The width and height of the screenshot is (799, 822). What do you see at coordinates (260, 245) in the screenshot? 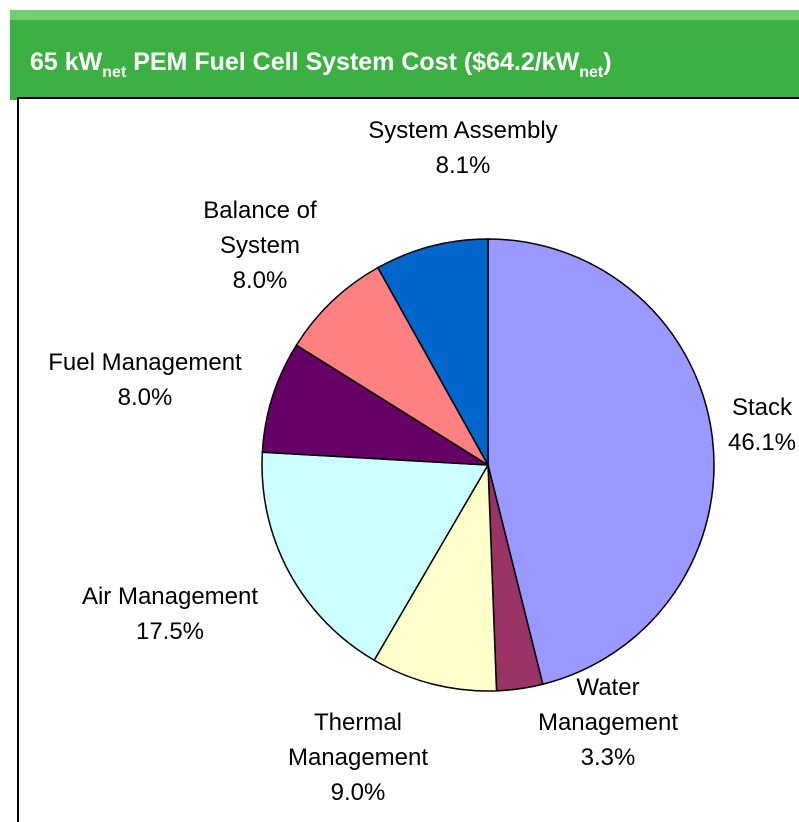
I see `label-line: System` at bounding box center [260, 245].